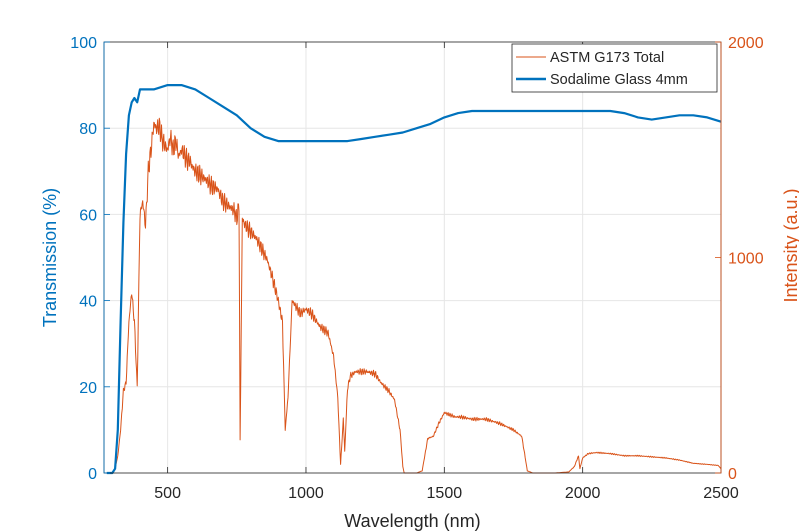 Image resolution: width=799 pixels, height=532 pixels. What do you see at coordinates (790, 245) in the screenshot?
I see `y-axis-right-label: Intensity (a.u.)` at bounding box center [790, 245].